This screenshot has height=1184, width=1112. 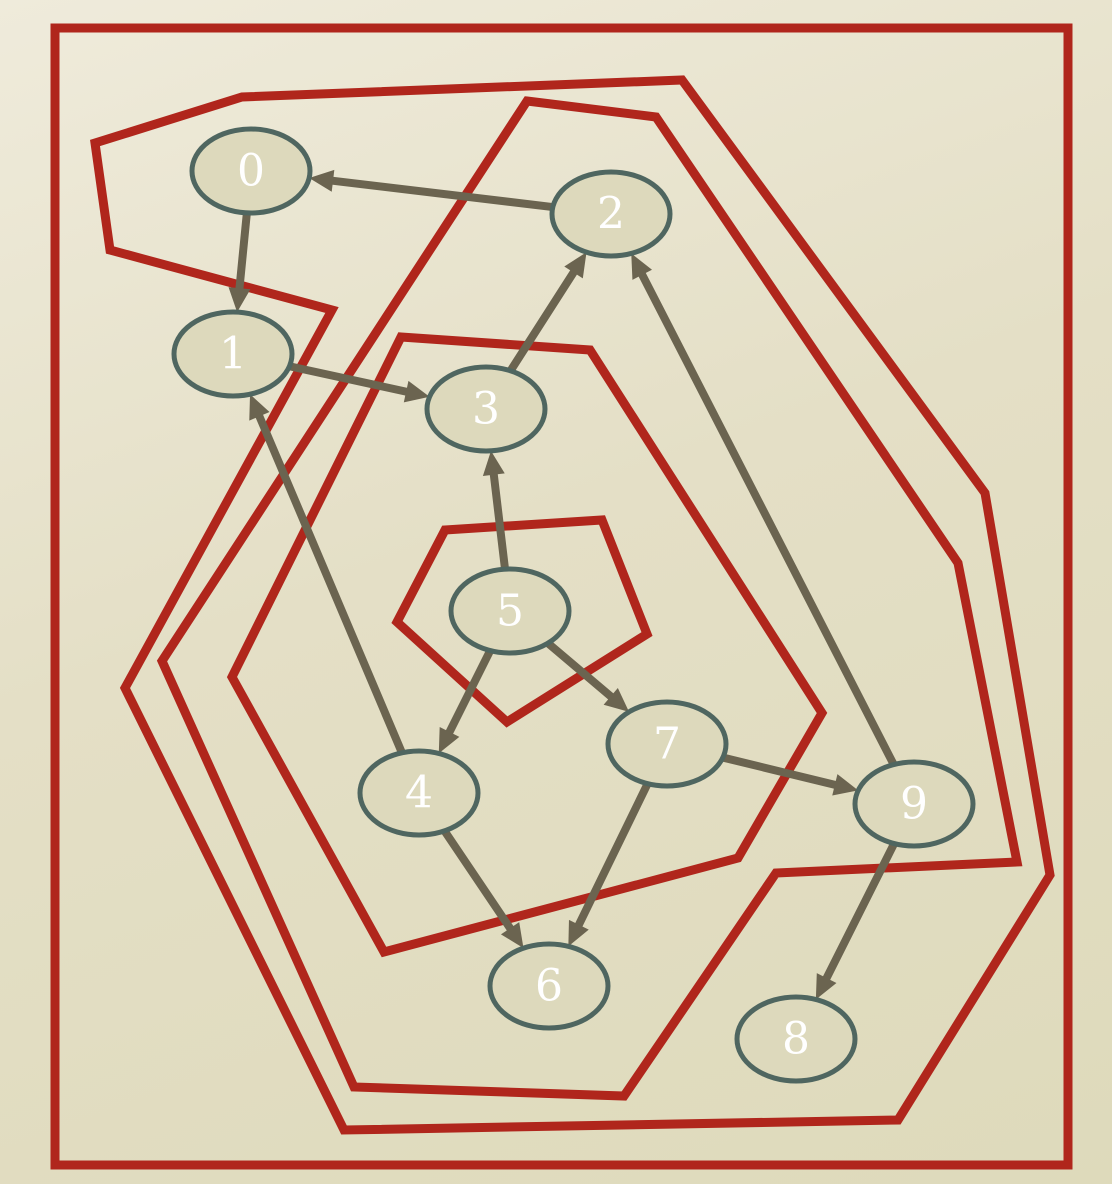 I want to click on node-5: 5, so click(x=510, y=611).